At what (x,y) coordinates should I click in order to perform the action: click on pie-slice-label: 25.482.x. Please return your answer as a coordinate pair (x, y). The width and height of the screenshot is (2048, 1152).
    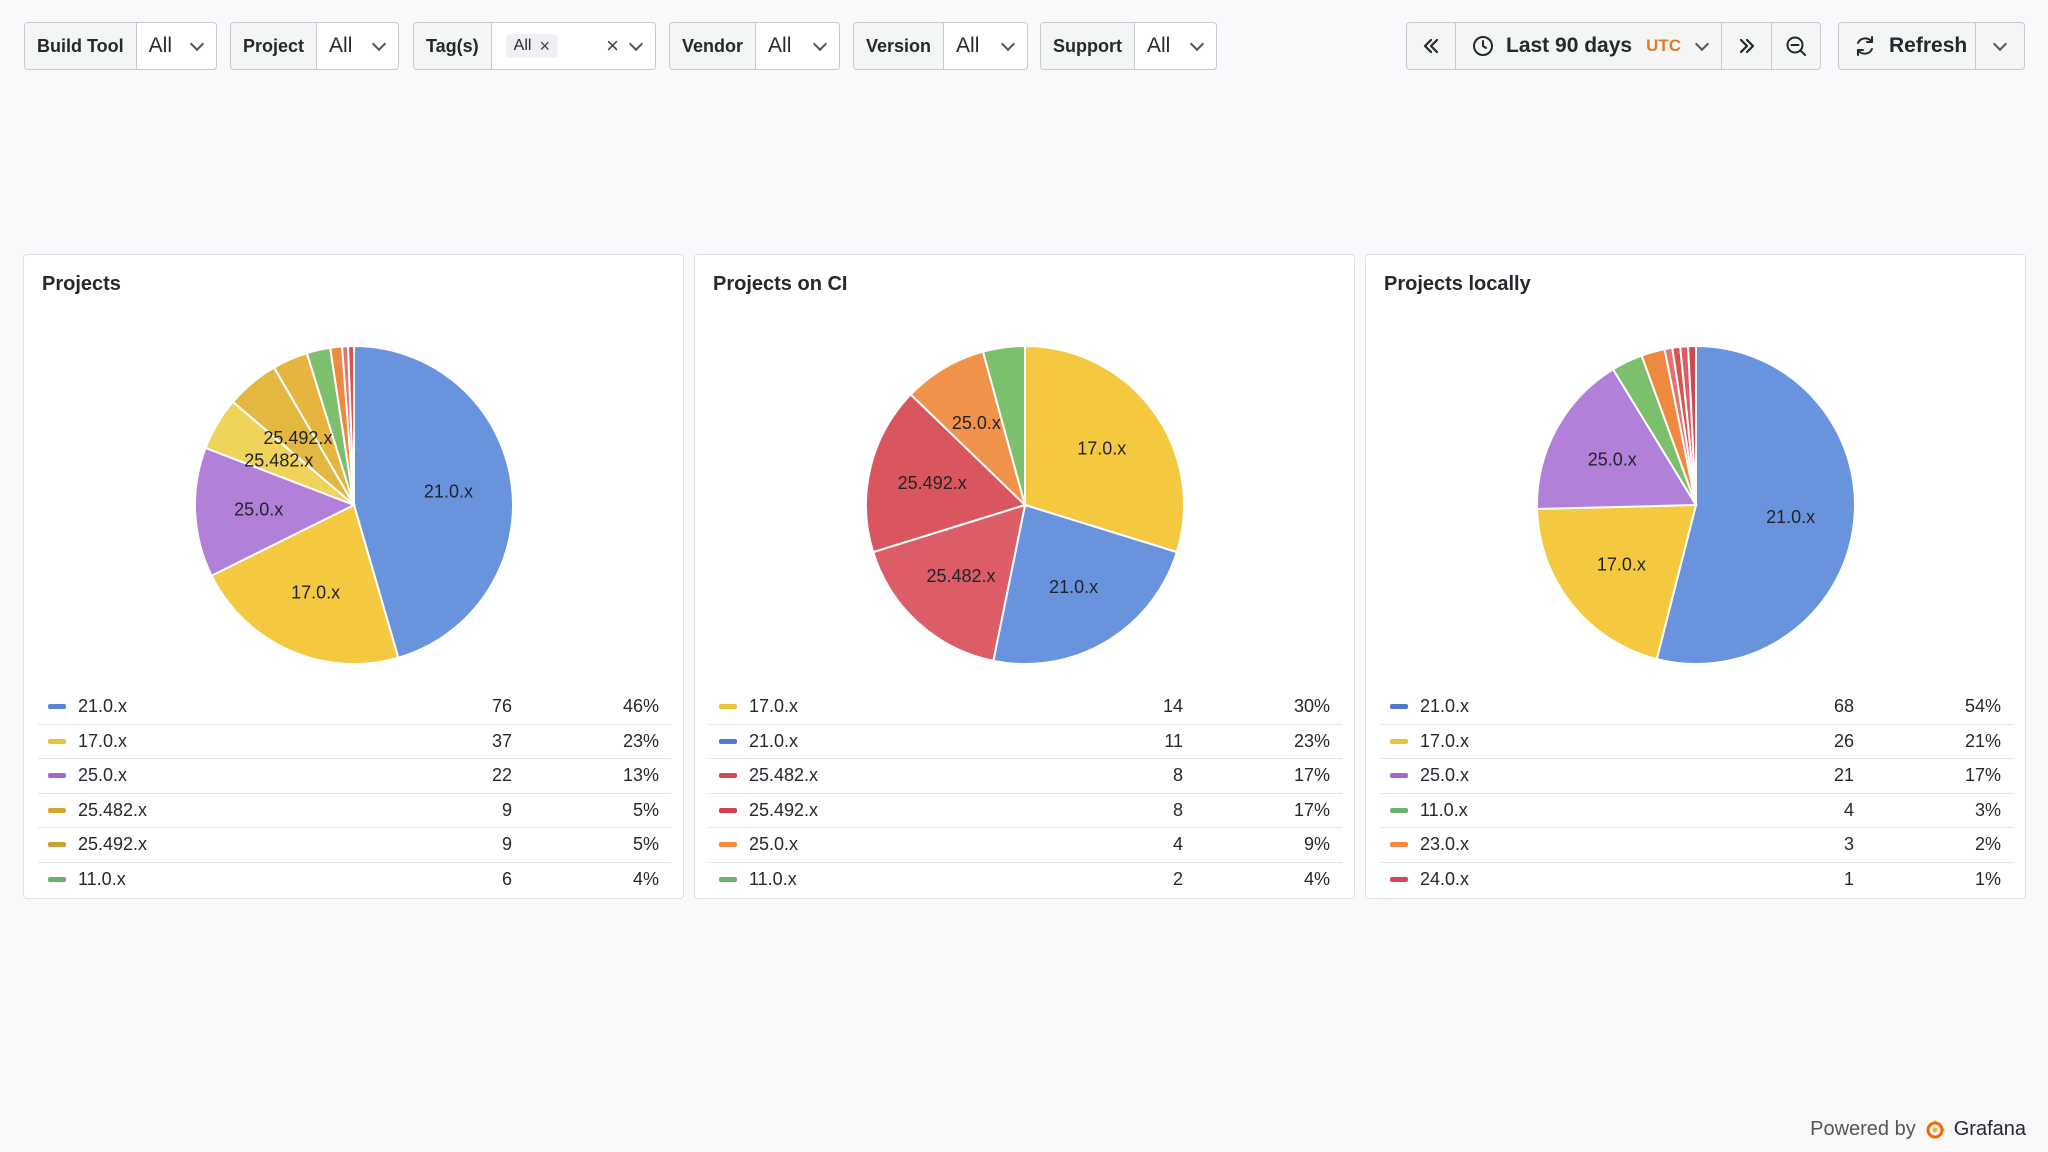
    Looking at the image, I should click on (278, 460).